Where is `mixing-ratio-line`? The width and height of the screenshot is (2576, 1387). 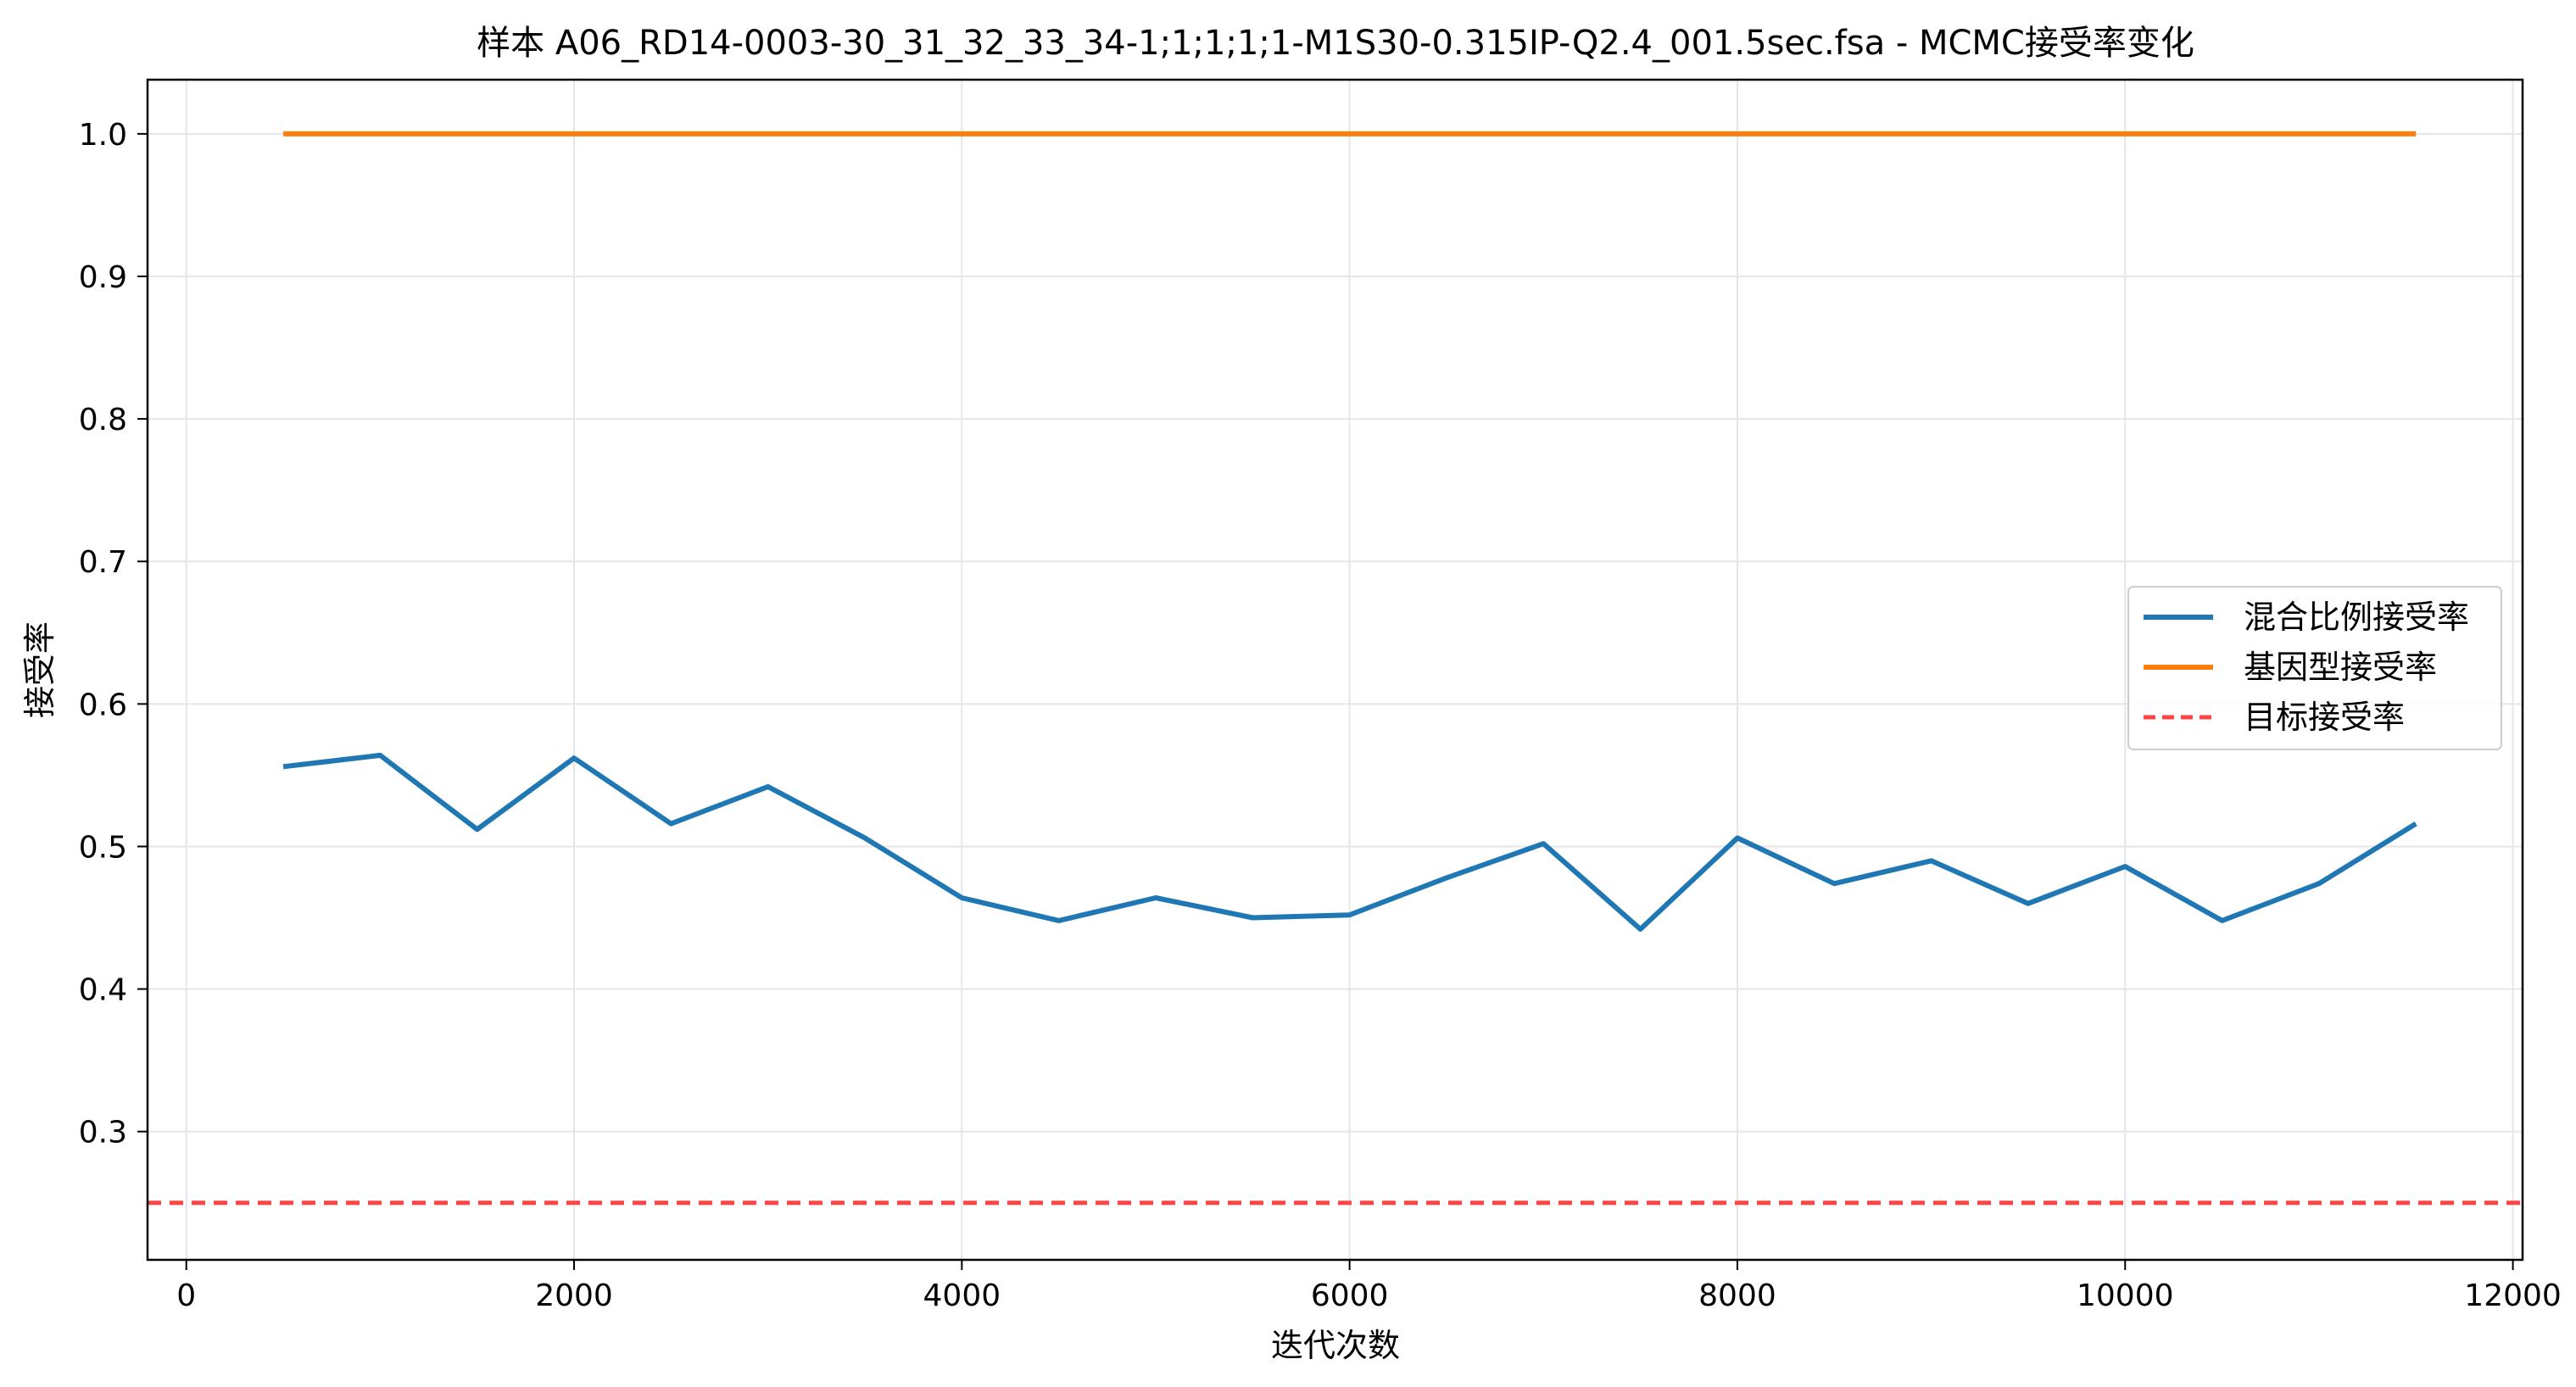 mixing-ratio-line is located at coordinates (1349, 842).